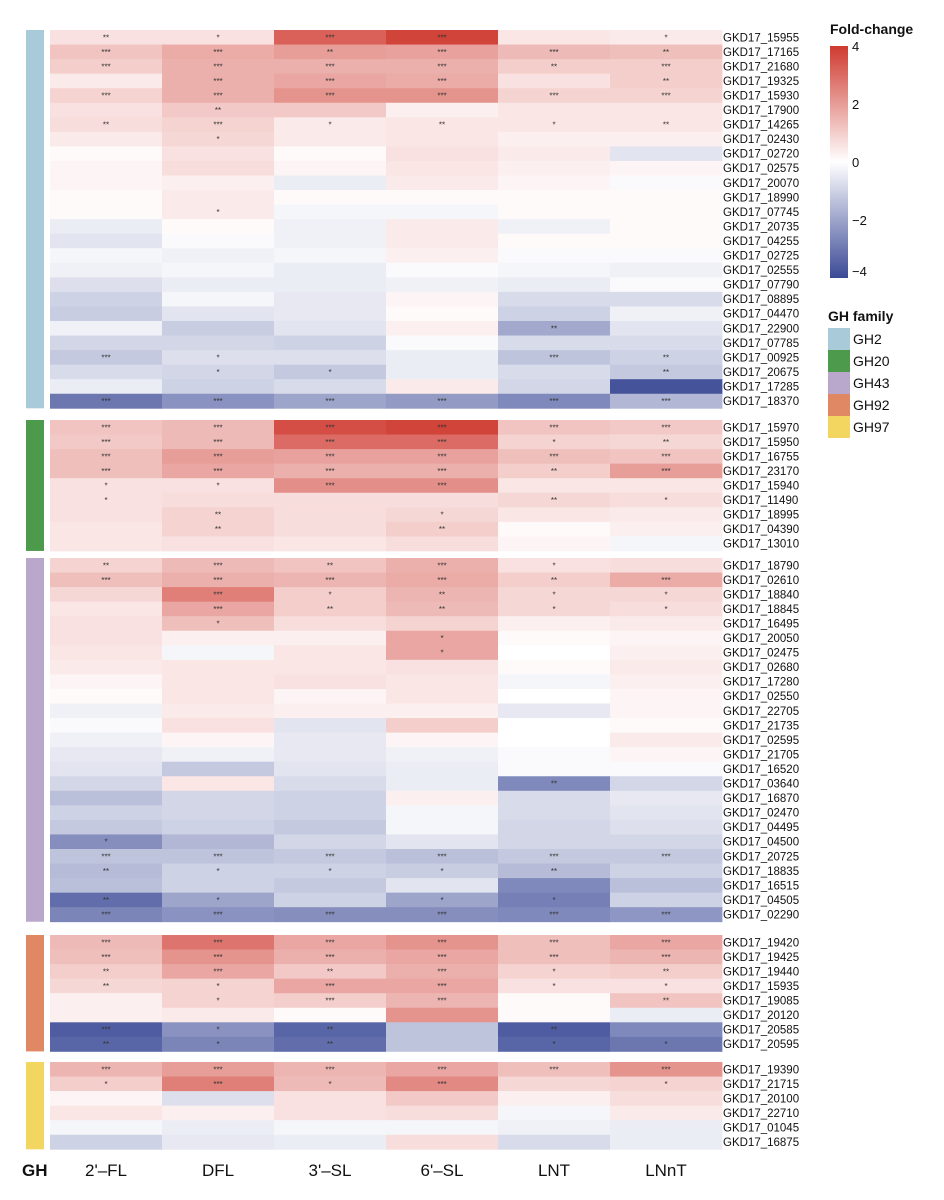 The width and height of the screenshot is (944, 1200). Describe the element at coordinates (761, 402) in the screenshot. I see `gene-label: GKD17_18370` at that location.